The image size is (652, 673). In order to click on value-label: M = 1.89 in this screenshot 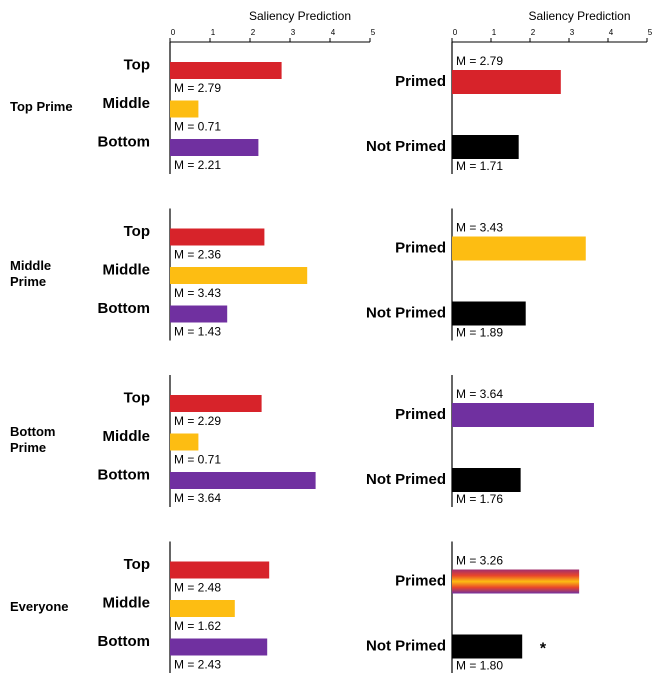, I will do `click(479, 333)`.